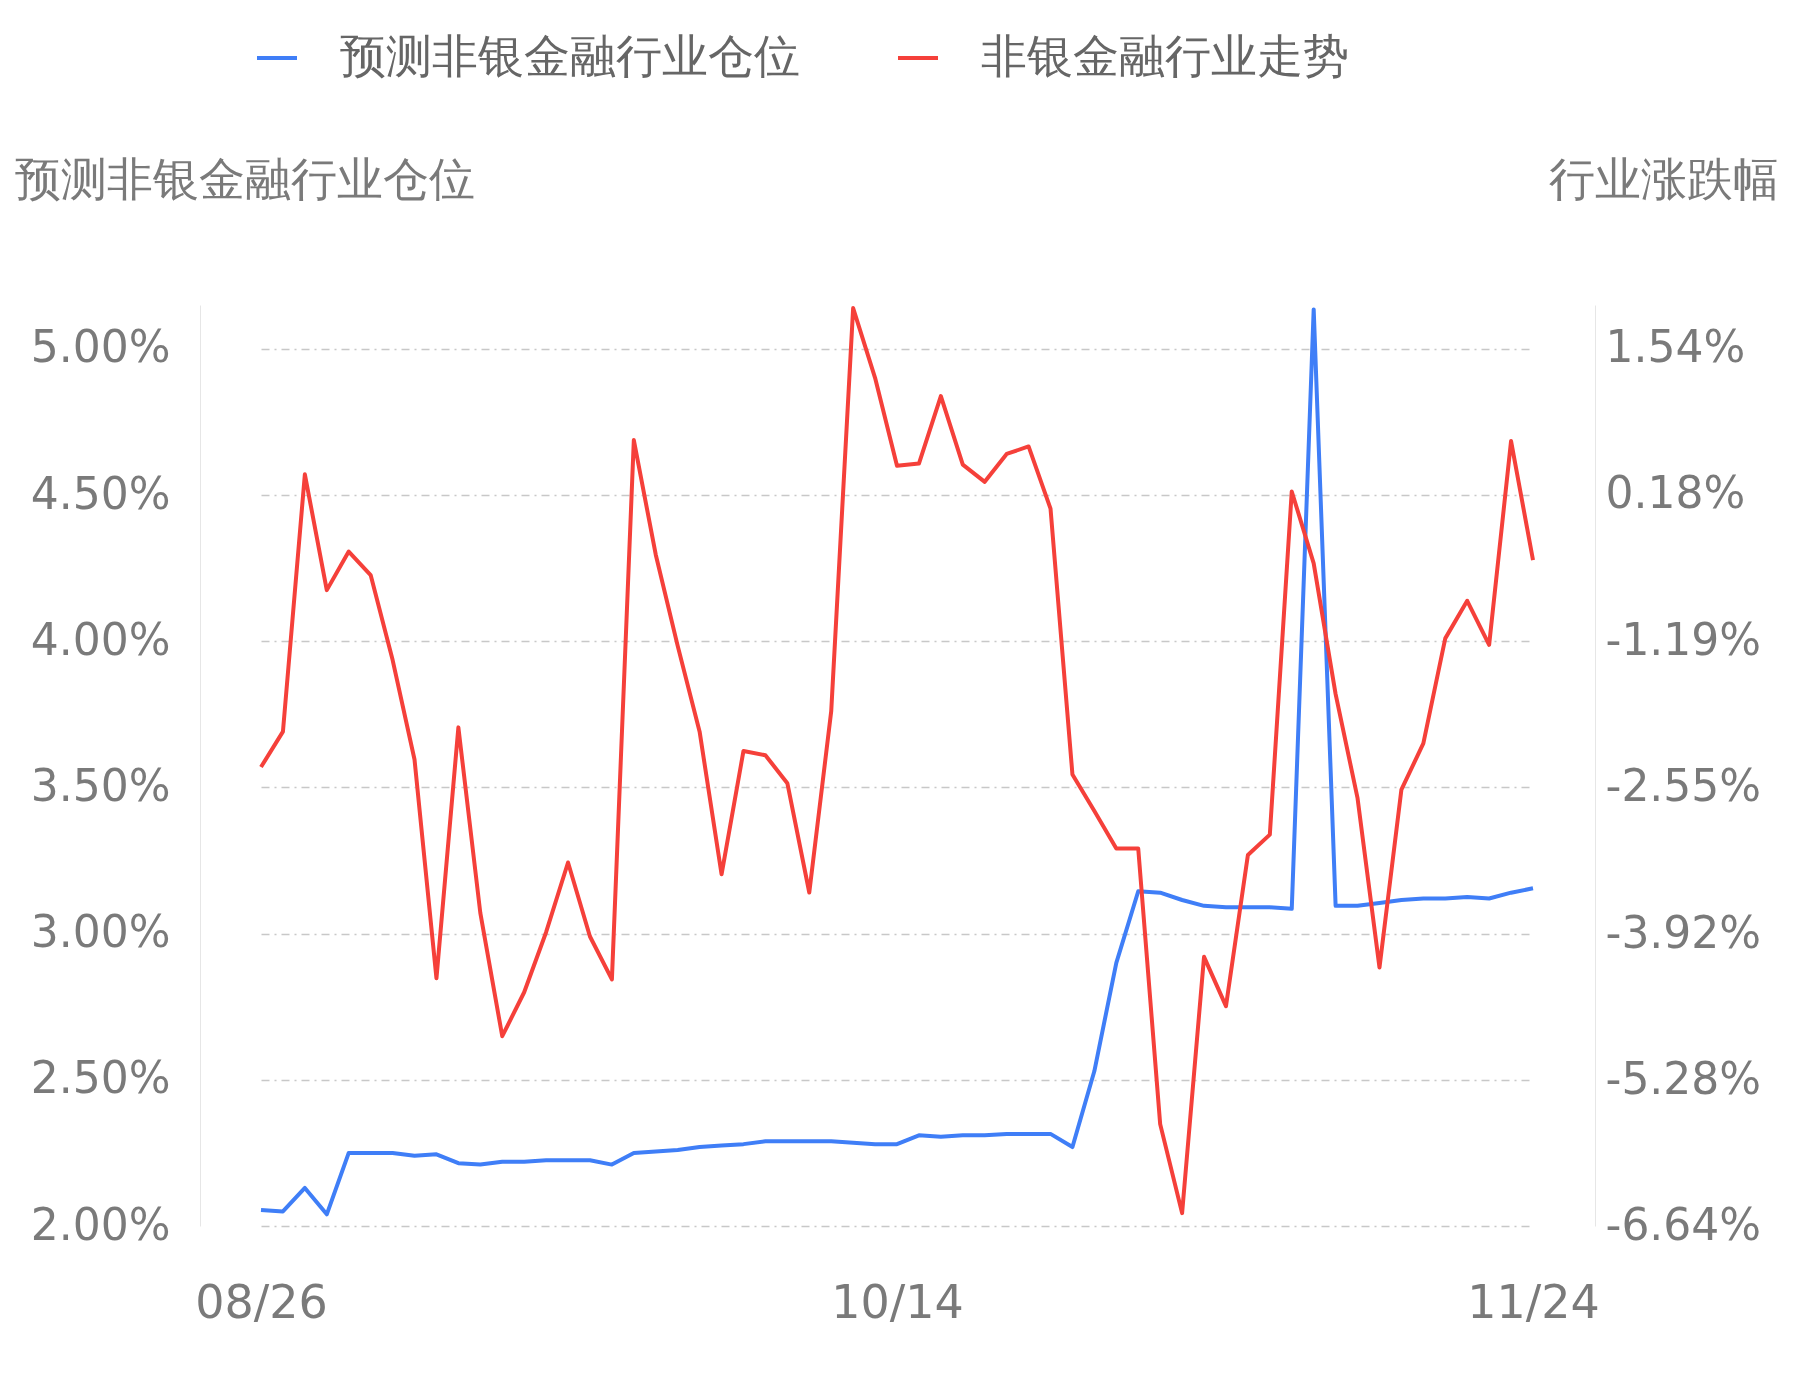 This screenshot has height=1380, width=1793. Describe the element at coordinates (1675, 493) in the screenshot. I see `y2-tick-label: 0.18%` at that location.